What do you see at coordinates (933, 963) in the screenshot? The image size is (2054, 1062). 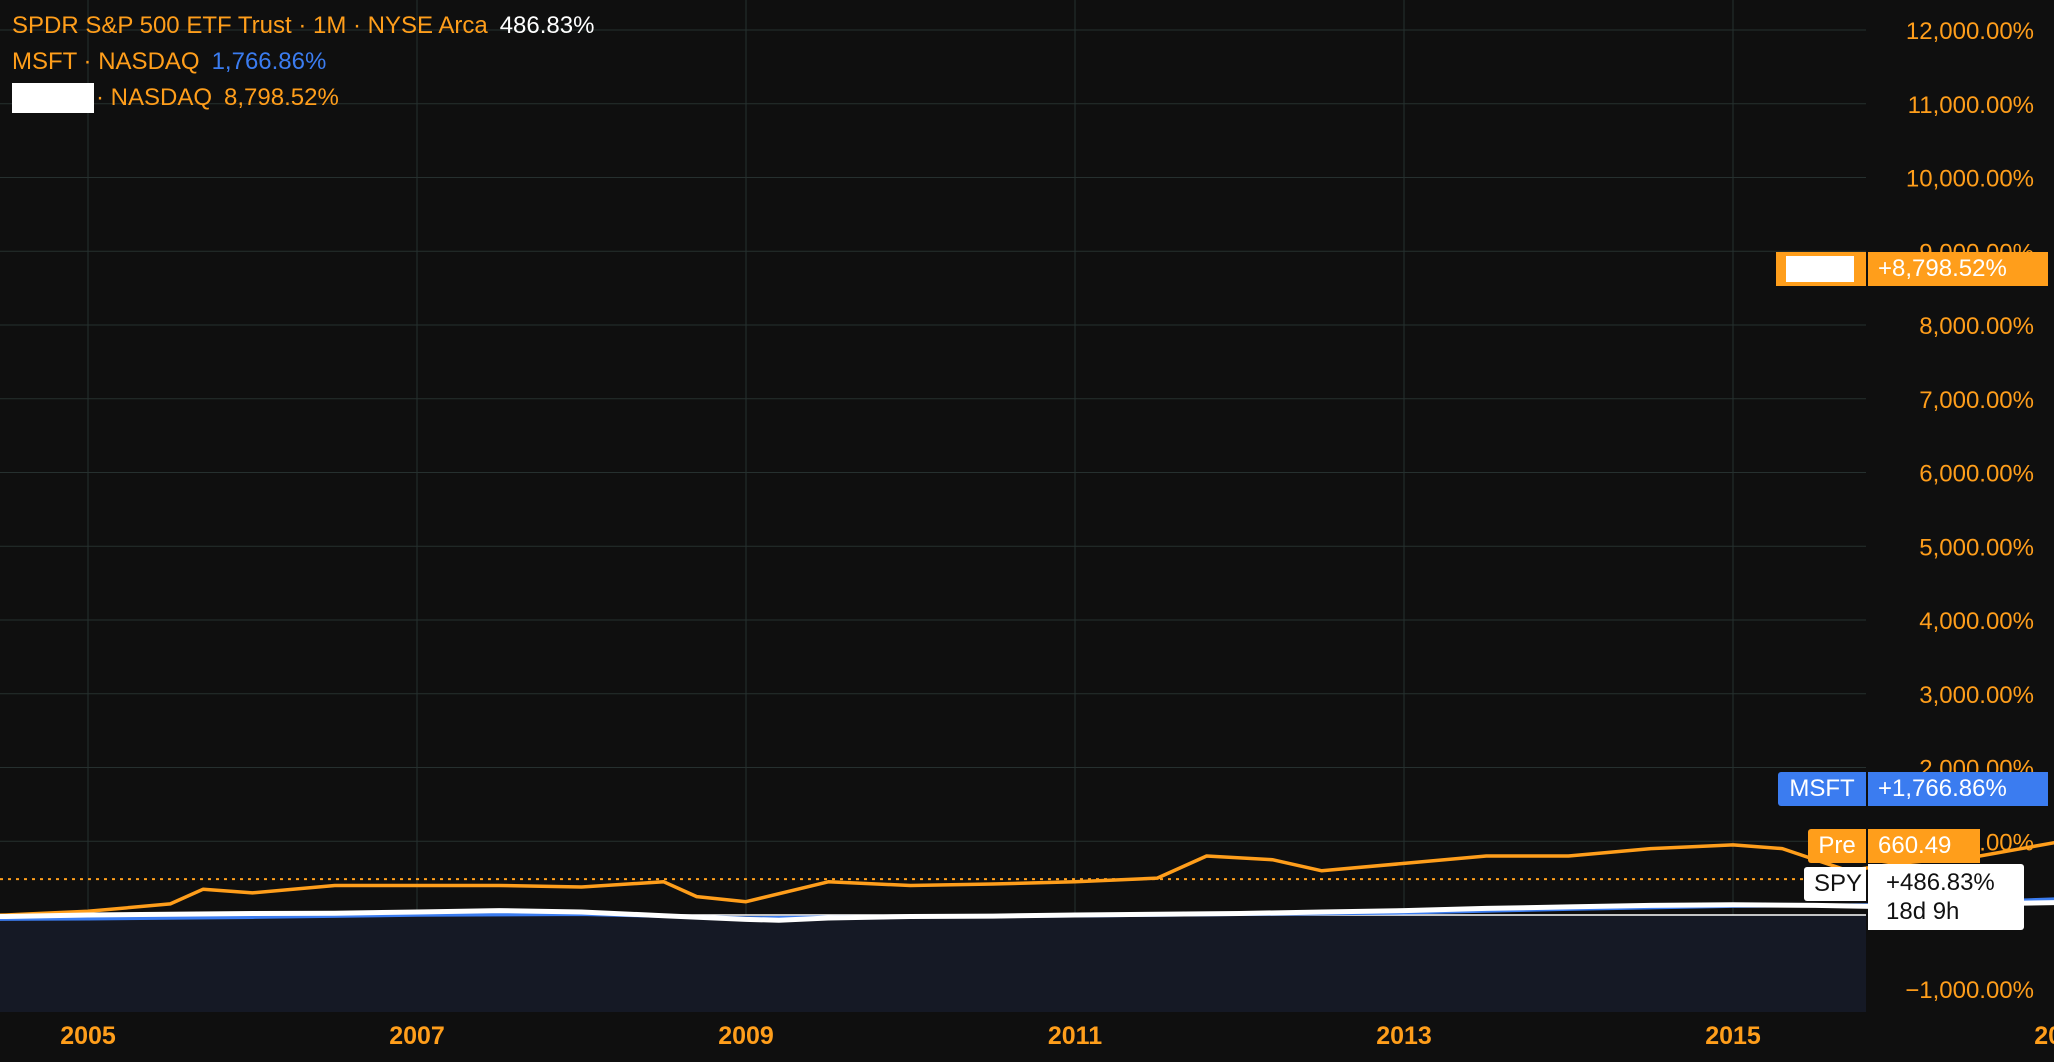 I see `zero-shade-area` at bounding box center [933, 963].